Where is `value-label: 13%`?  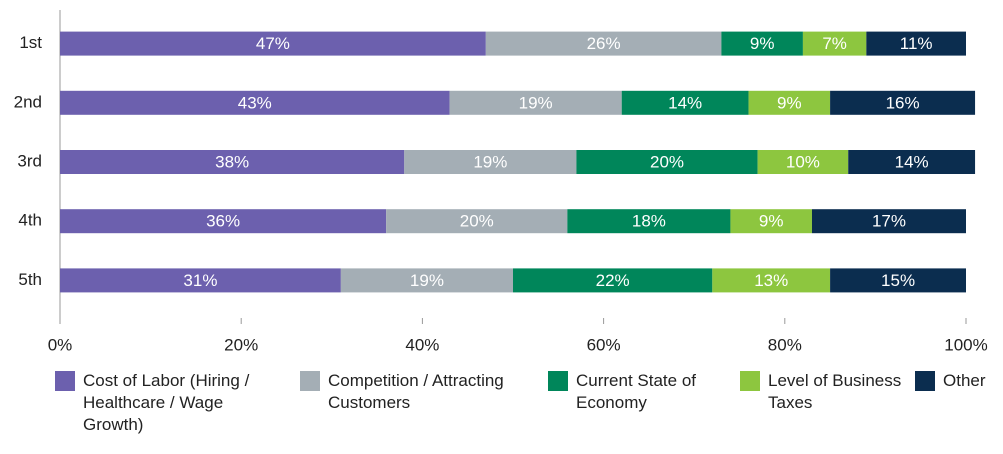
value-label: 13% is located at coordinates (771, 280).